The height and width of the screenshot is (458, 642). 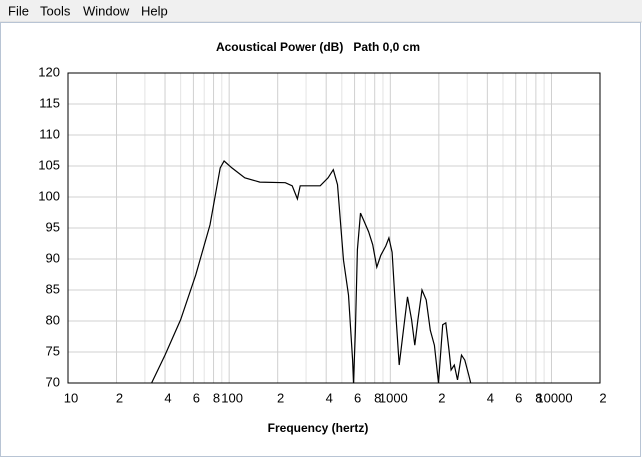 I want to click on y-tick-label: 85, so click(x=53, y=288).